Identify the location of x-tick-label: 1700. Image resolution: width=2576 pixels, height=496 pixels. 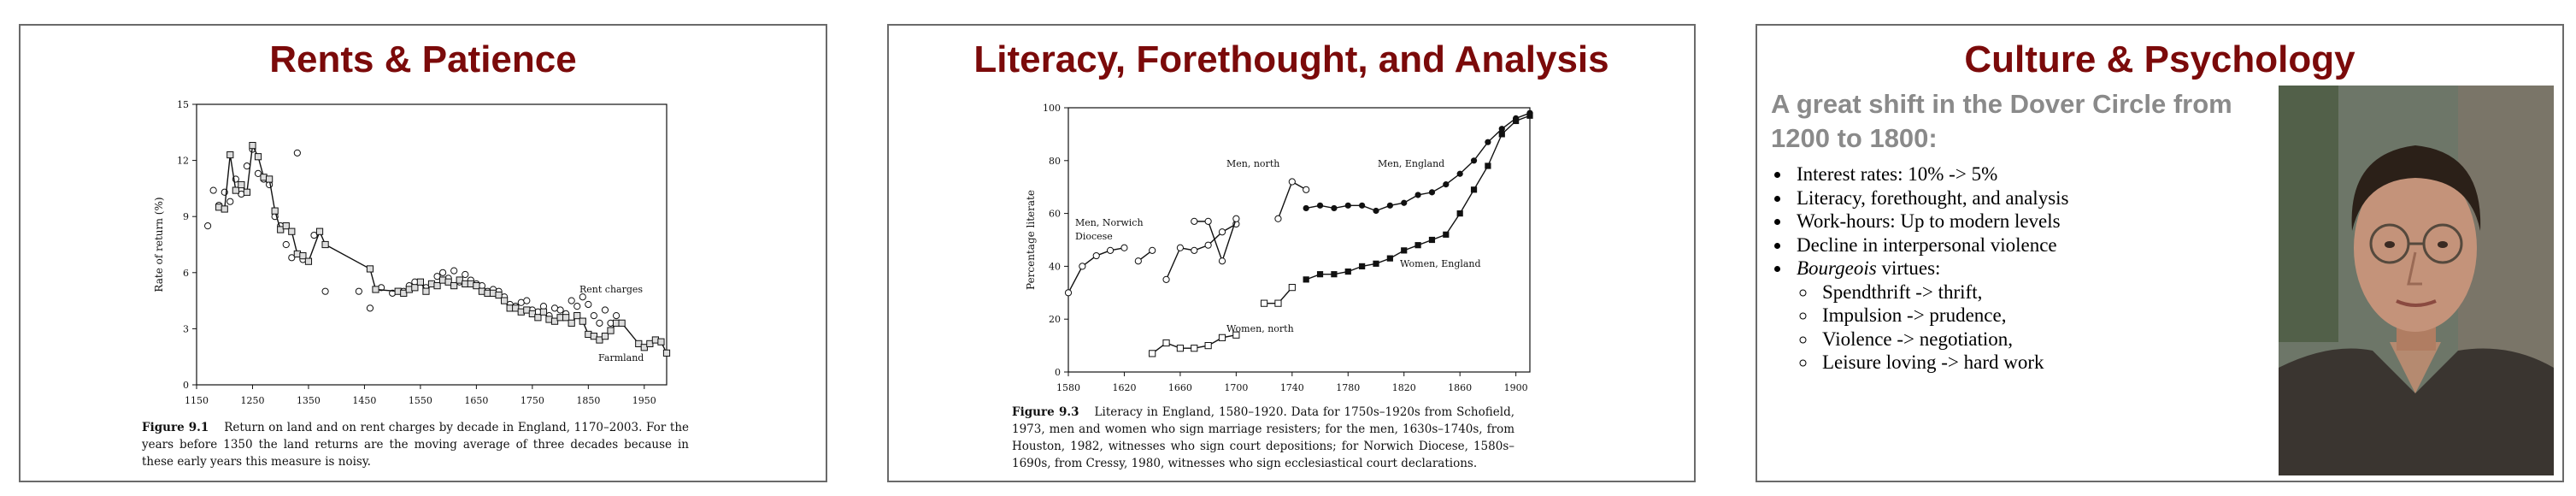
(1236, 387).